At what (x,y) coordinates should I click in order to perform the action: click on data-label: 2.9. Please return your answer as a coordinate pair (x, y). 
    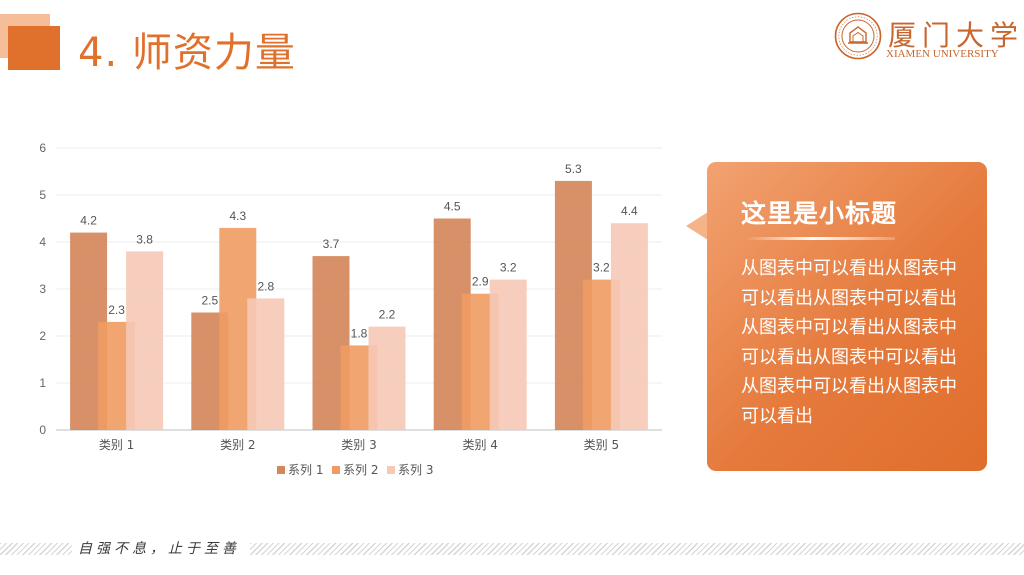
    Looking at the image, I should click on (480, 282).